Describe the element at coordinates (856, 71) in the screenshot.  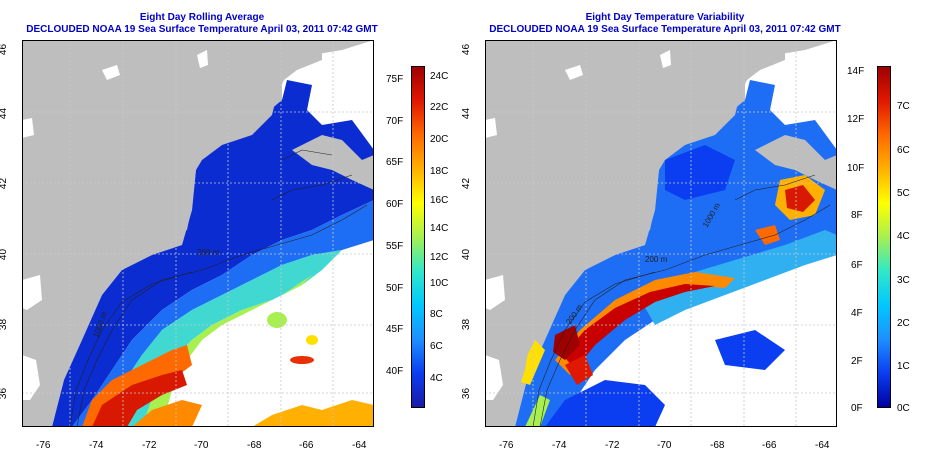
I see `cb-f-label: 14F` at that location.